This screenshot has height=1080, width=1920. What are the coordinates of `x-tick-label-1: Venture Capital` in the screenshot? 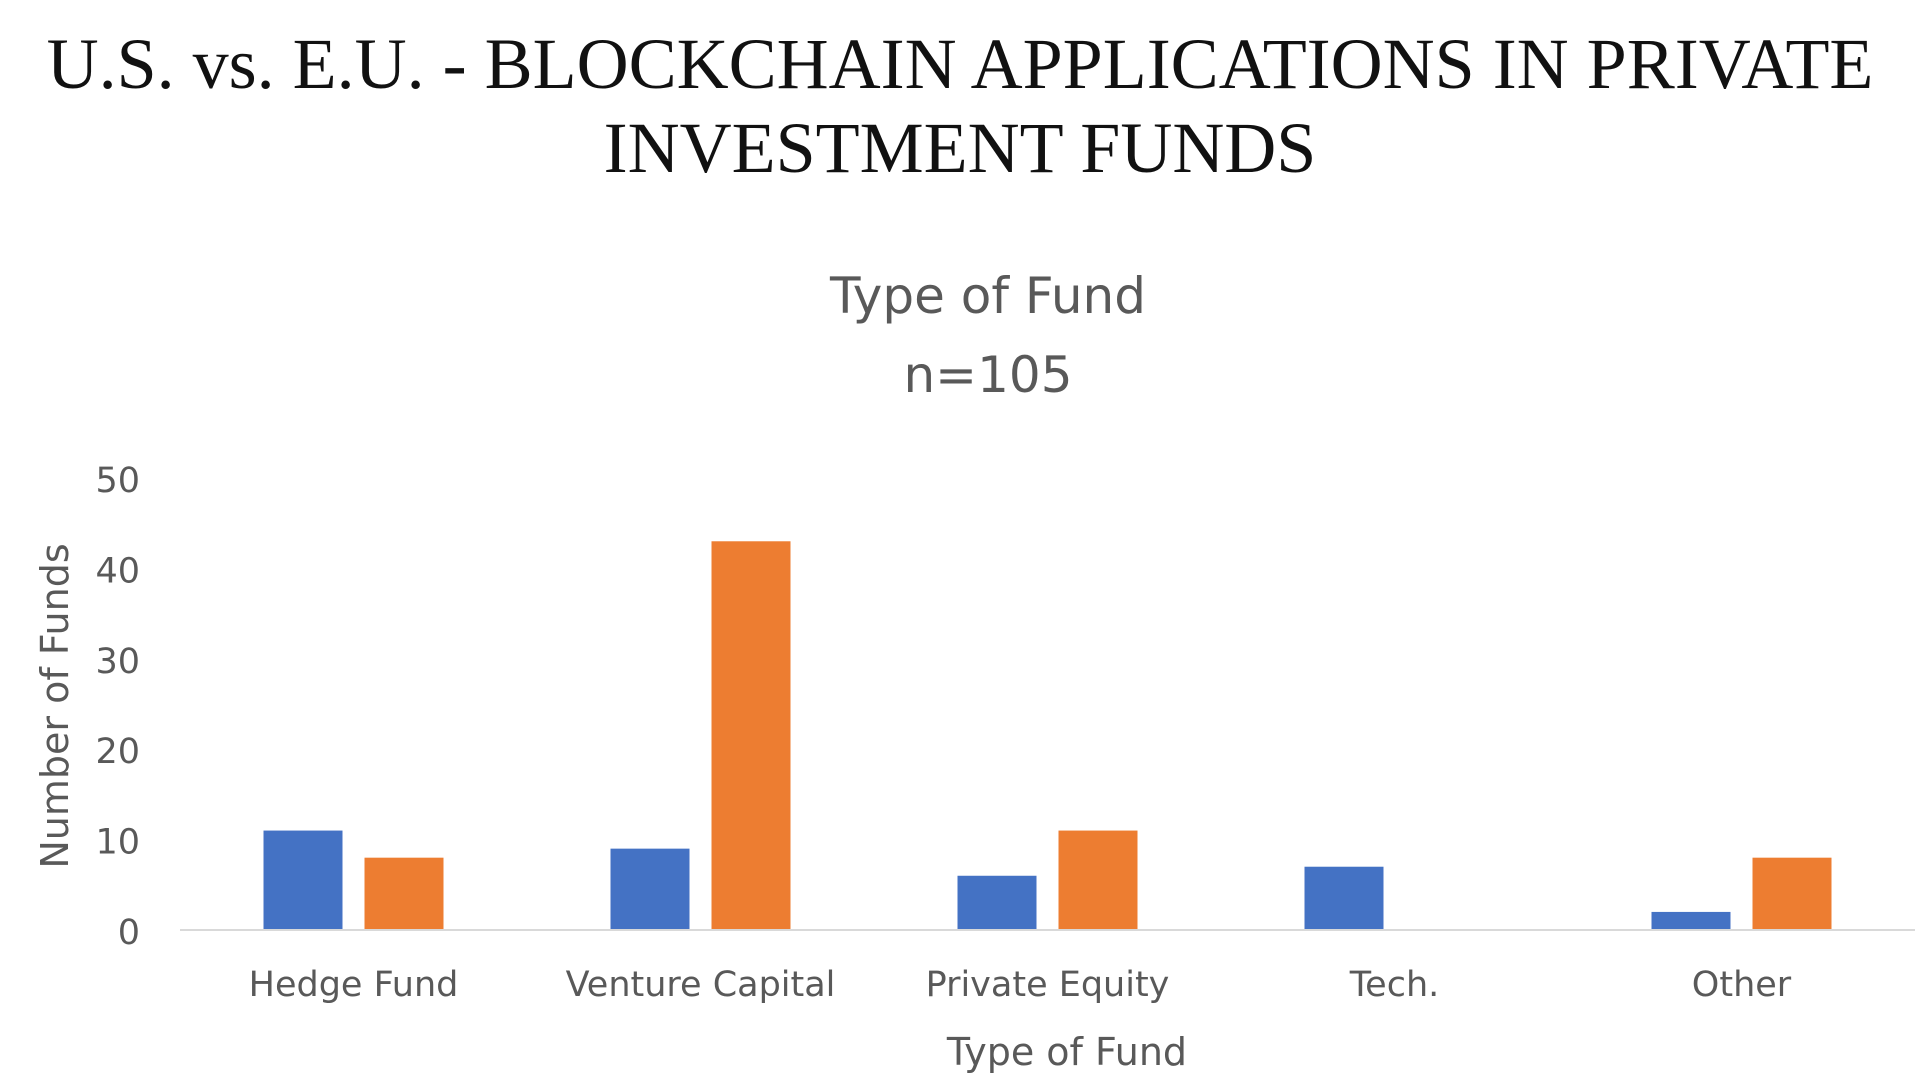 It's located at (701, 985).